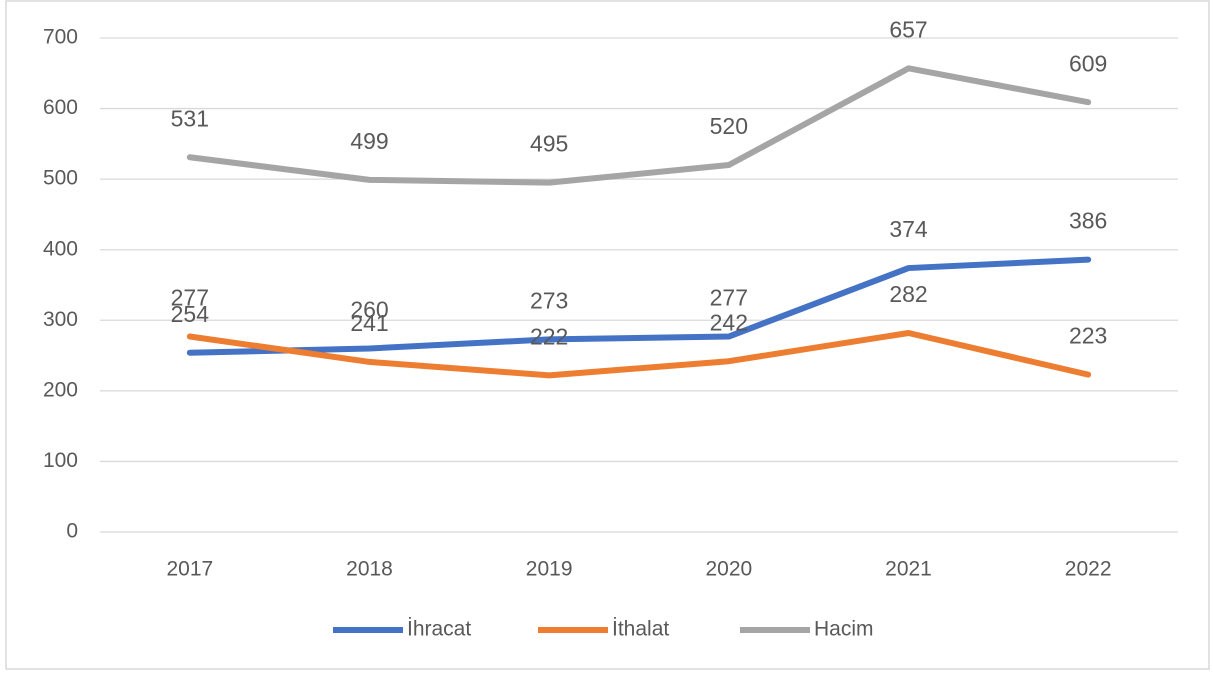 The height and width of the screenshot is (673, 1213). I want to click on x-tick-label: 2019, so click(549, 569).